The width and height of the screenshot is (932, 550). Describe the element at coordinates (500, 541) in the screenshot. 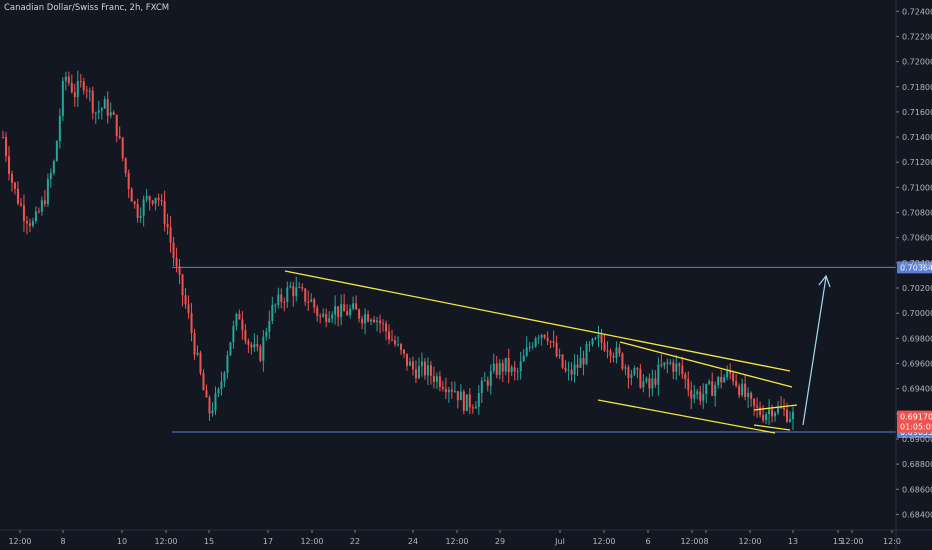

I see `x-tick-label: 29` at that location.